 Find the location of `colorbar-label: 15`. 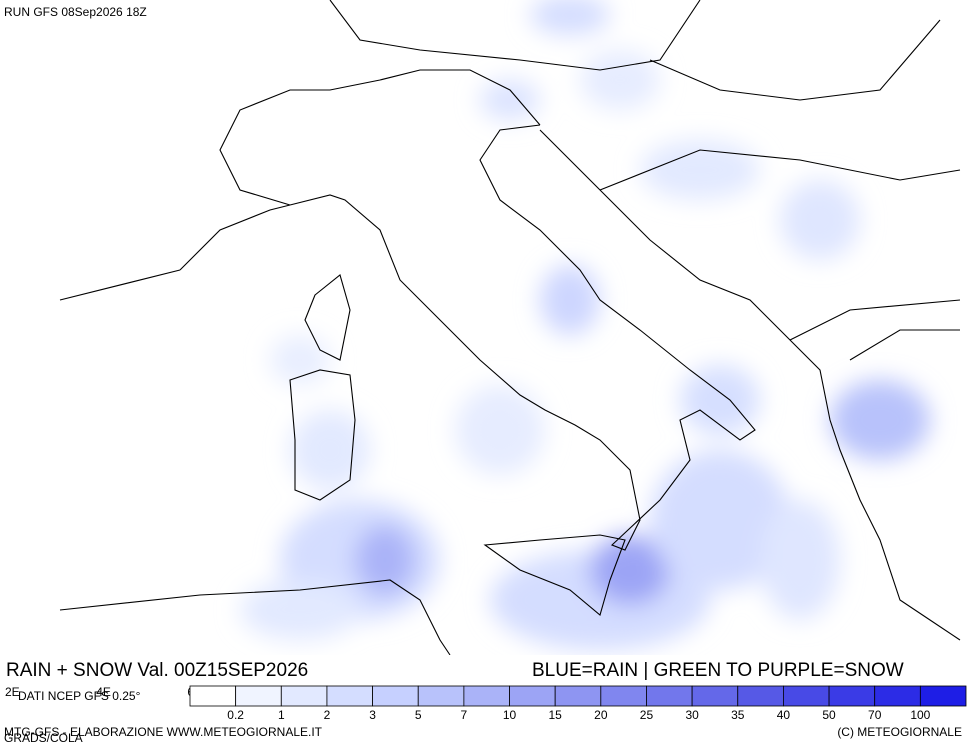

colorbar-label: 15 is located at coordinates (555, 715).